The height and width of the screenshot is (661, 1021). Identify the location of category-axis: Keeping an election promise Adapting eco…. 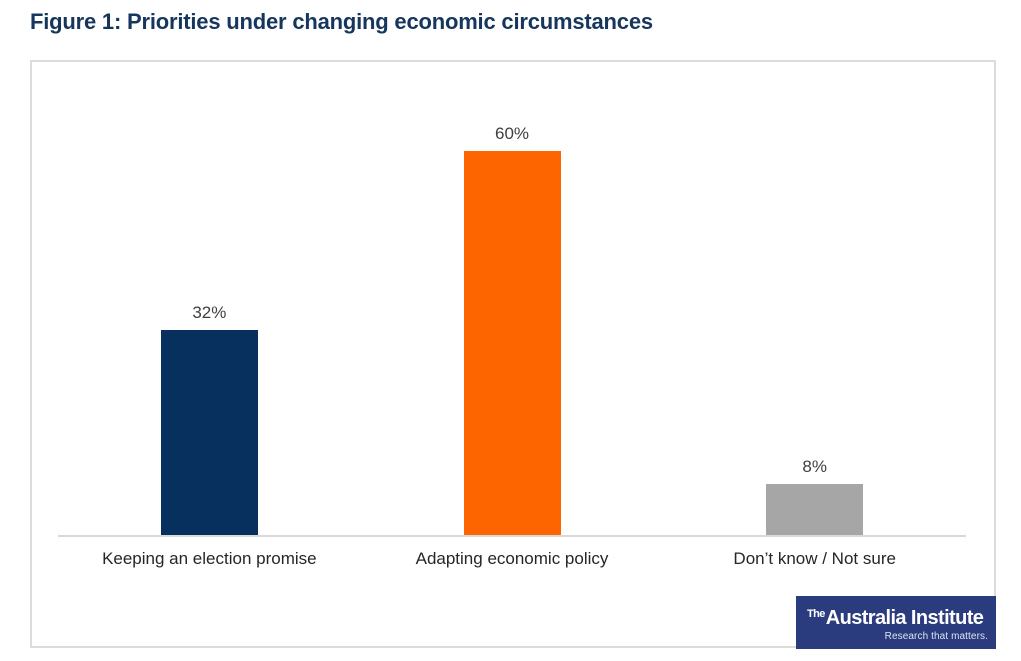
(512, 559).